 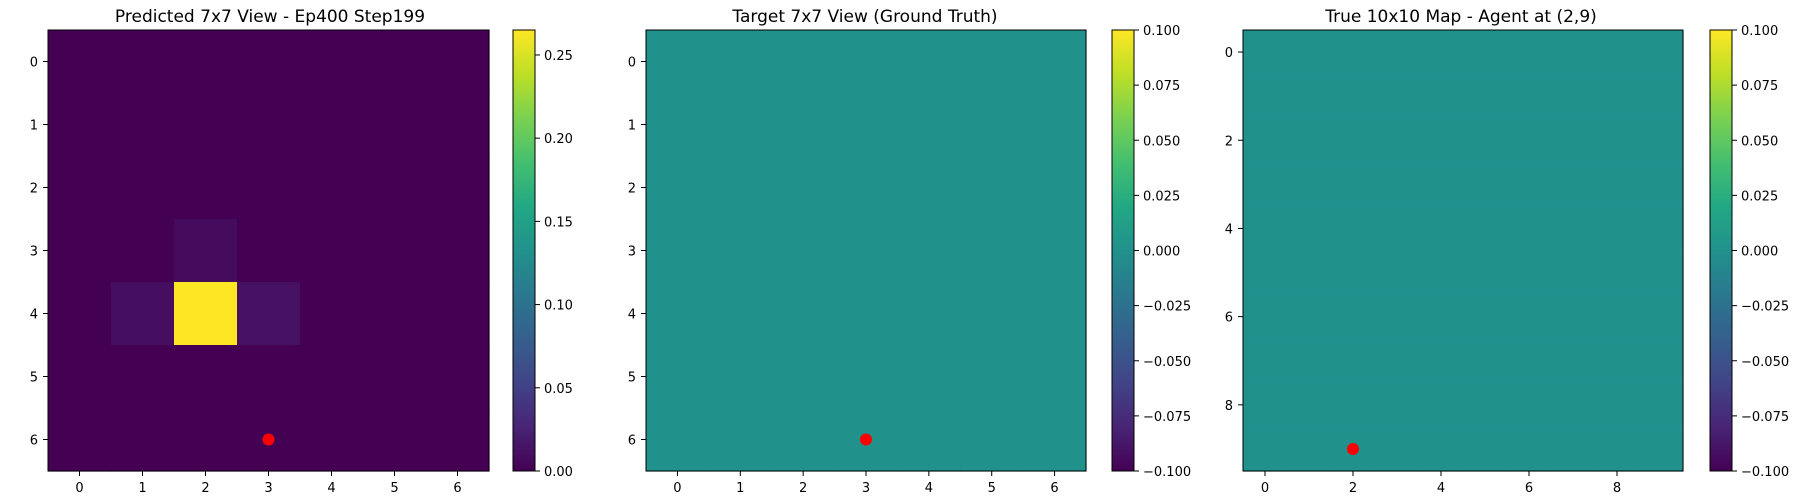 What do you see at coordinates (270, 17) in the screenshot?
I see `chart-title-predicted: Predicted 7x7 View - Ep400 Step199` at bounding box center [270, 17].